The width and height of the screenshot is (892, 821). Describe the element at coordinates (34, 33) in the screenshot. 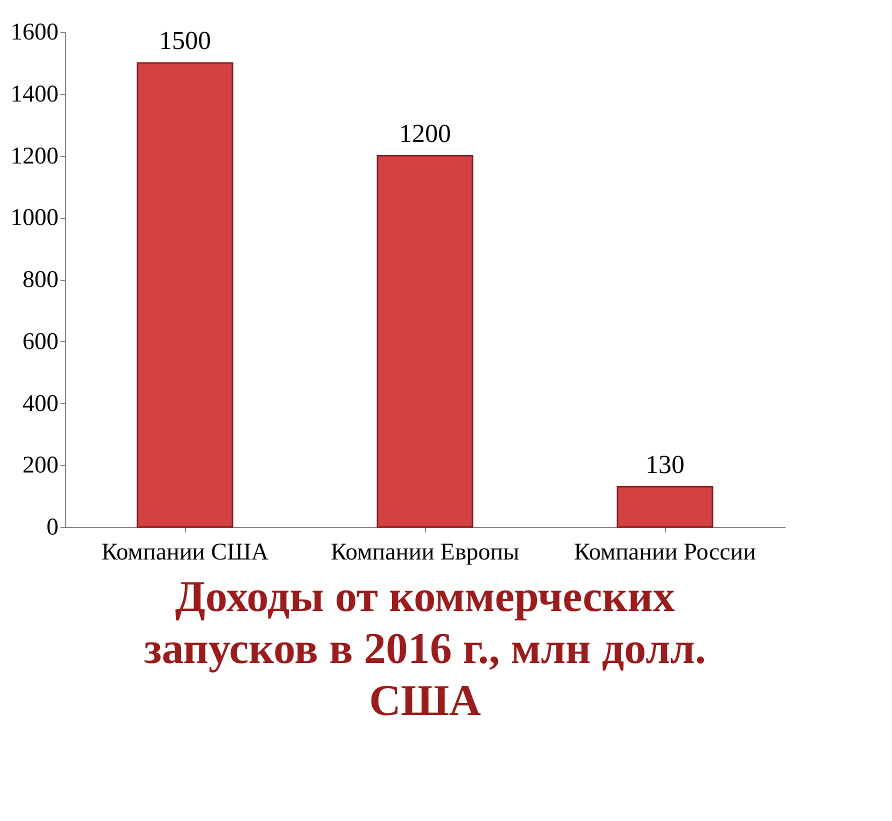

I see `y-tick-label: 1600` at that location.